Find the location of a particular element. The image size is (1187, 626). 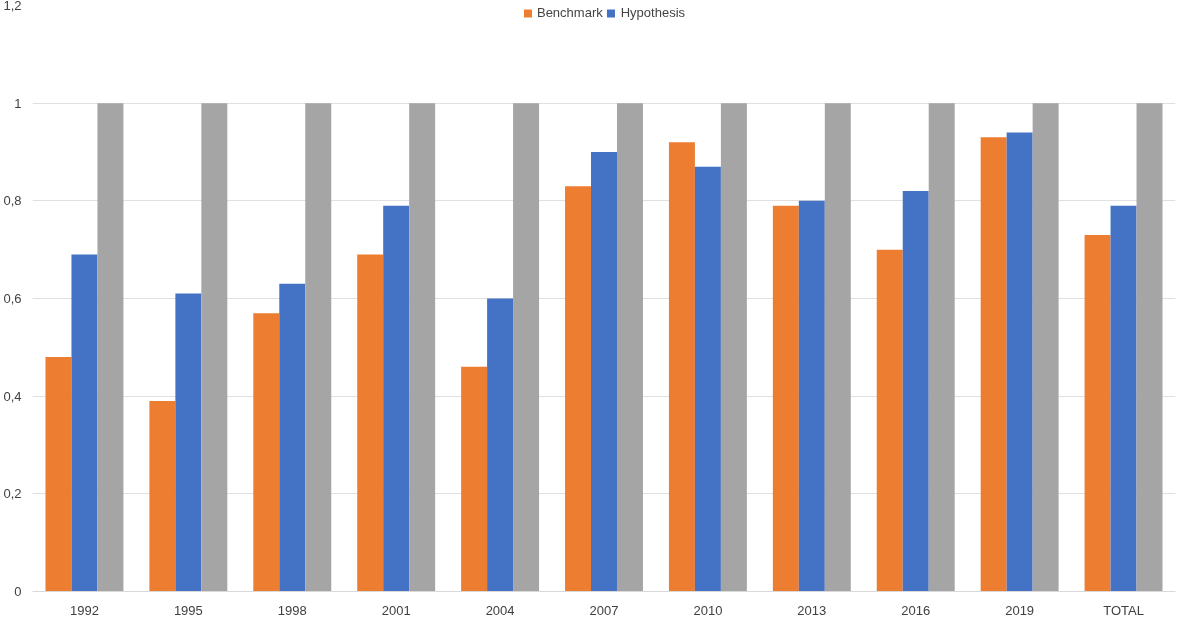

x-tick-label: 2019 is located at coordinates (1020, 610).